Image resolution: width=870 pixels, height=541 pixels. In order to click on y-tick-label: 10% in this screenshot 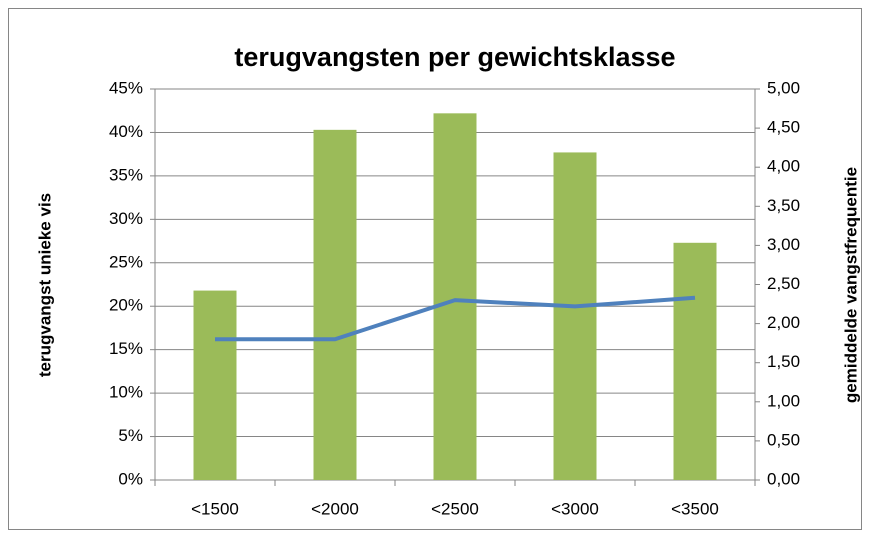, I will do `click(126, 392)`.